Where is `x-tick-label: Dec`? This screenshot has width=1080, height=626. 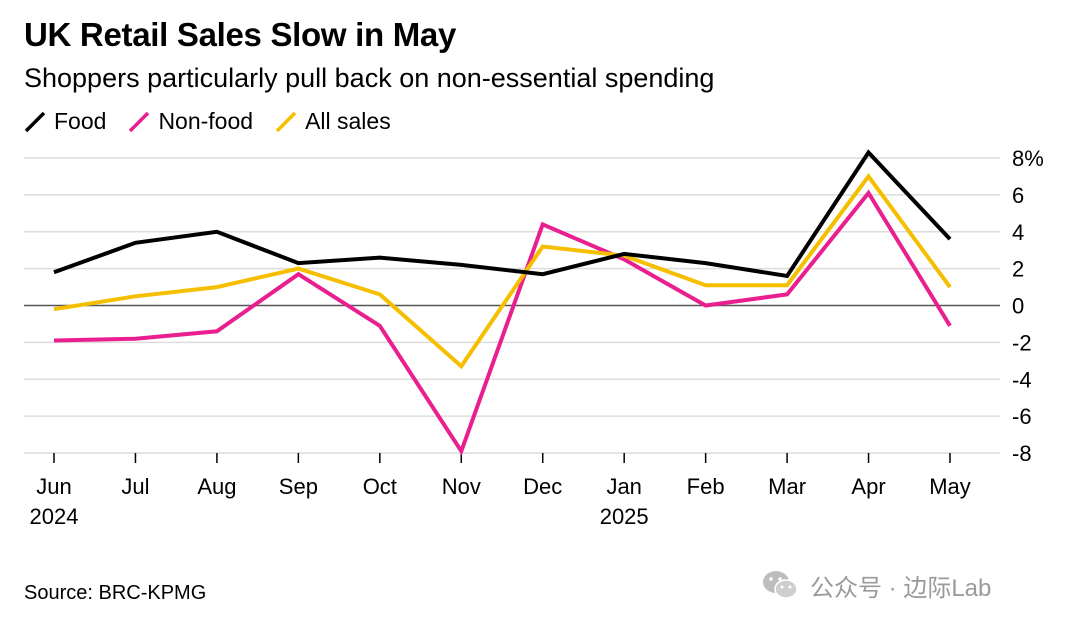
x-tick-label: Dec is located at coordinates (542, 486).